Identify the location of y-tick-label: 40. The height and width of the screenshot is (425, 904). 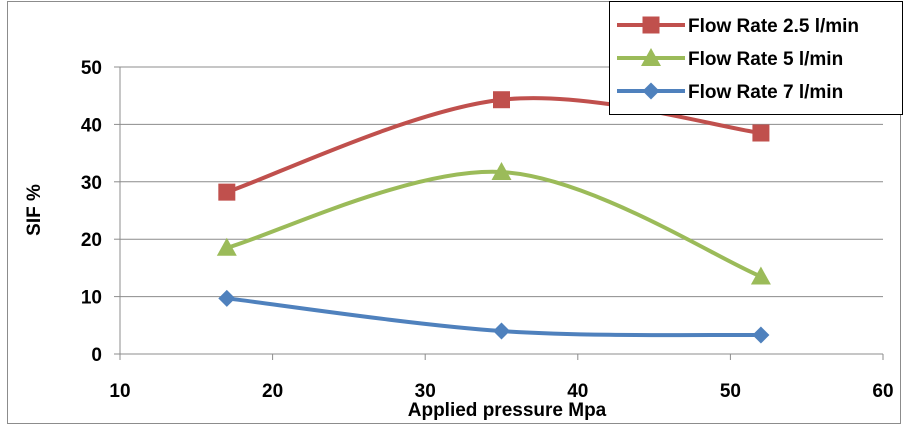
(91, 125).